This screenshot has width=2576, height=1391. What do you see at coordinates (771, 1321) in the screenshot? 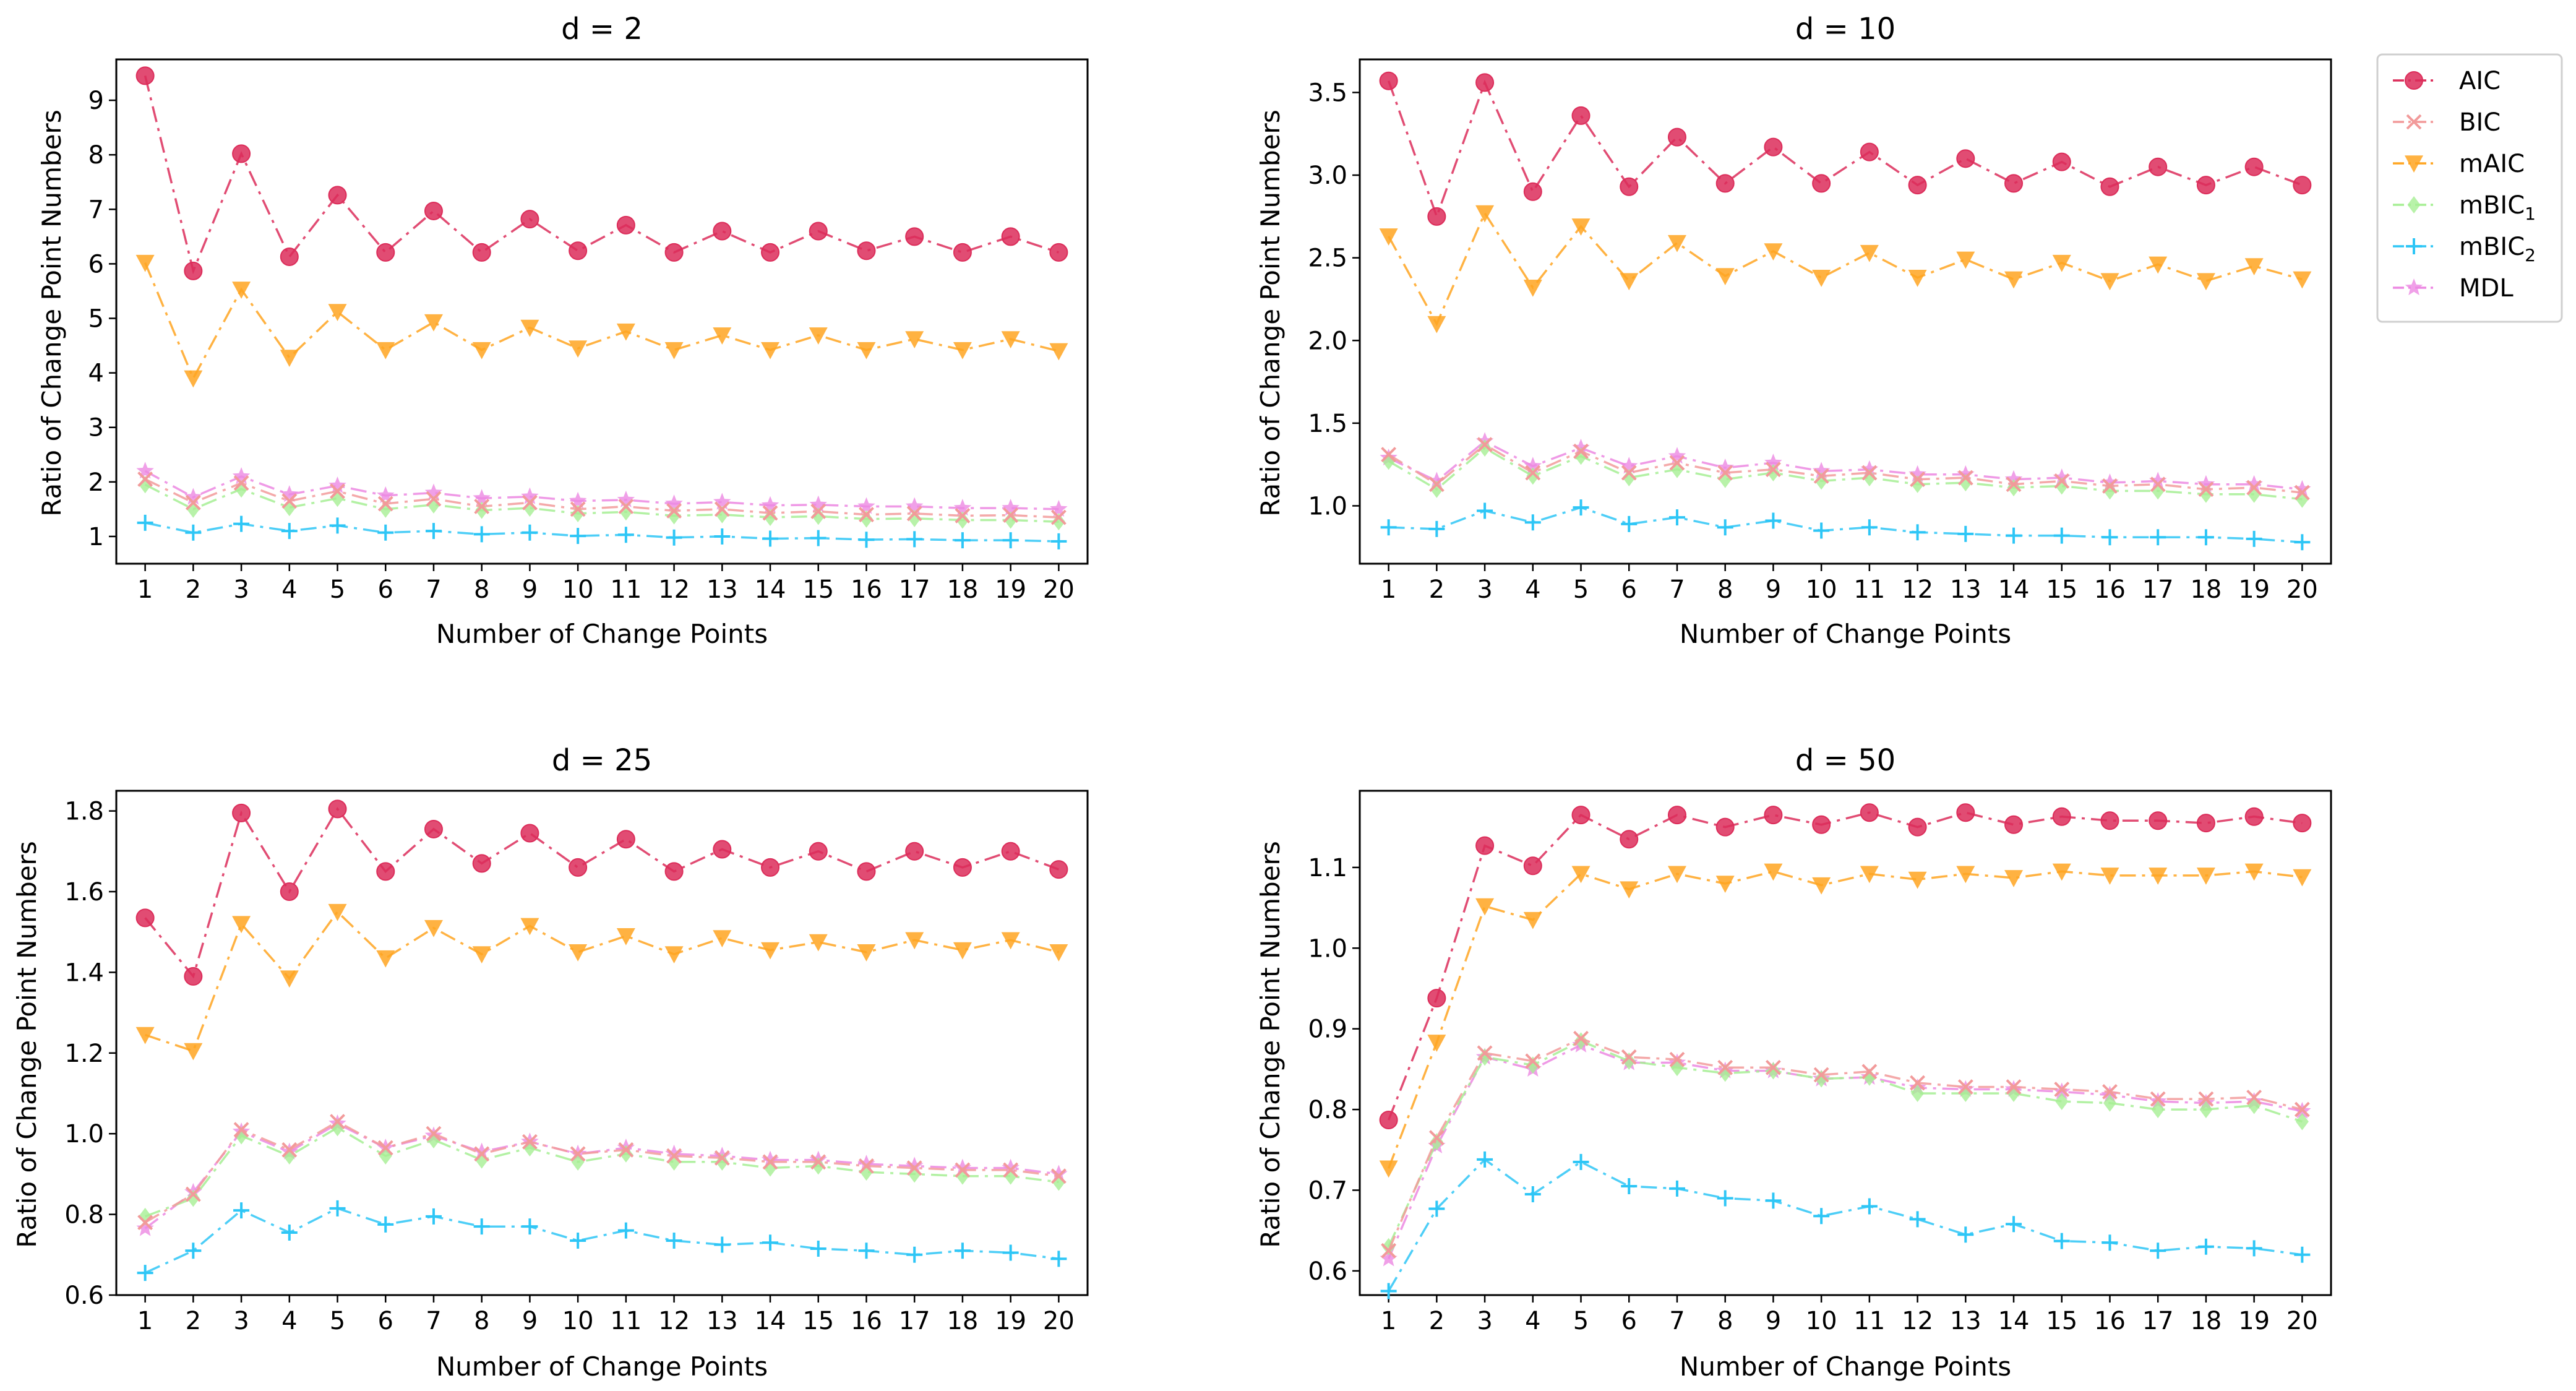
I see `x-tick-label: 14` at bounding box center [771, 1321].